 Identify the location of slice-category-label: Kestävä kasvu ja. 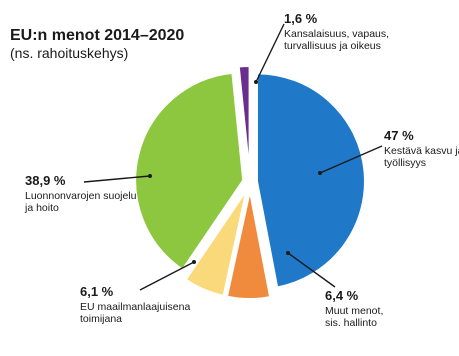
(421, 151).